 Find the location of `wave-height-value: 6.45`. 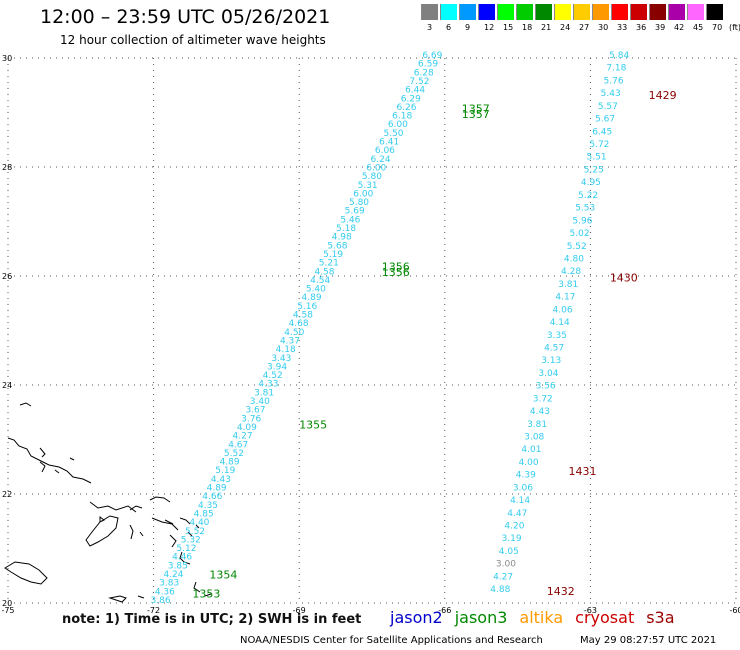

wave-height-value: 6.45 is located at coordinates (602, 132).